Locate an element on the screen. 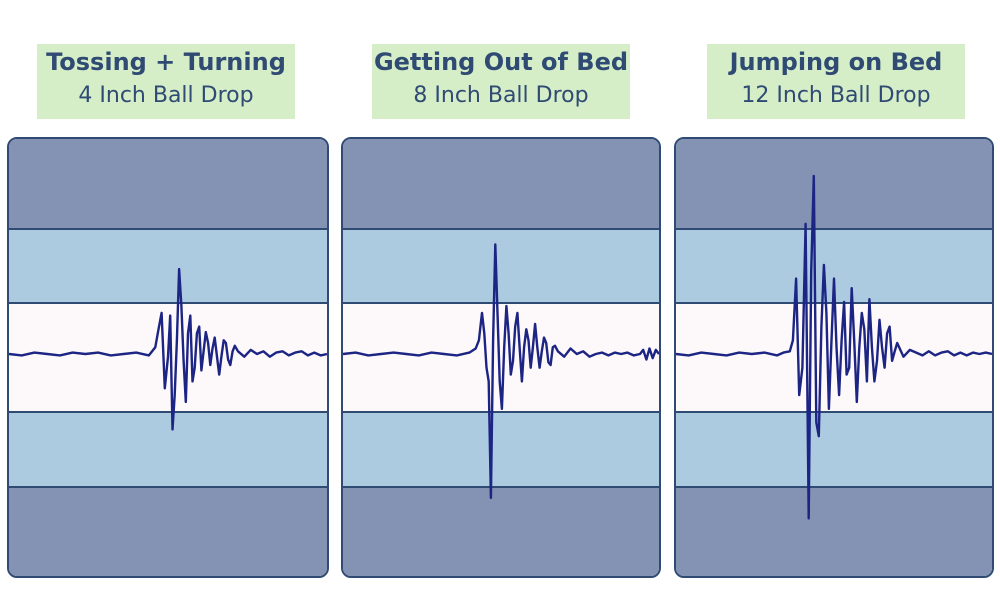 The width and height of the screenshot is (1000, 607). chart-title: Jumping on Bed is located at coordinates (836, 62).